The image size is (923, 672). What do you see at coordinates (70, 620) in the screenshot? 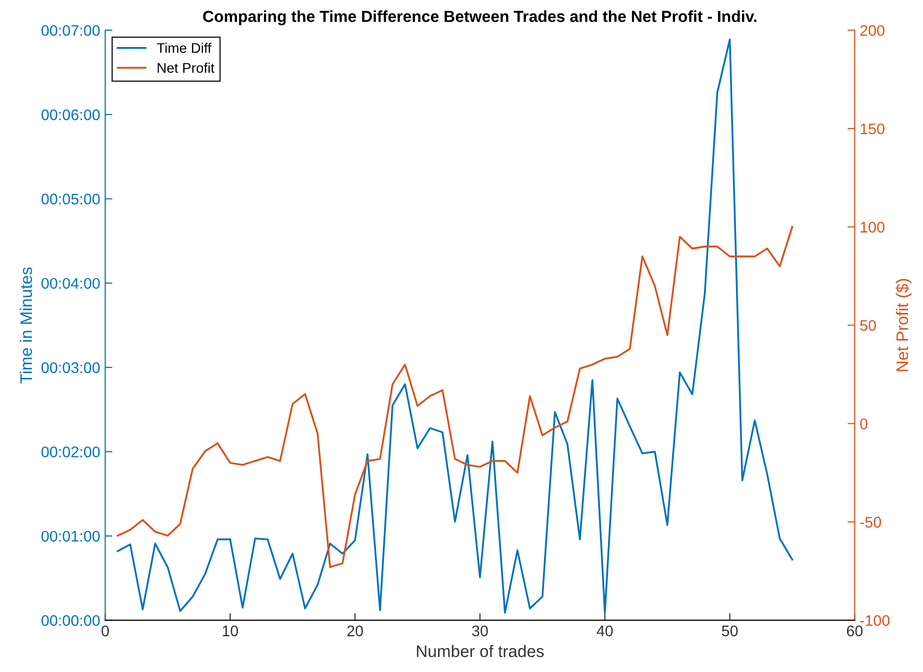
I see `y-tick-label: 00:00:00` at bounding box center [70, 620].